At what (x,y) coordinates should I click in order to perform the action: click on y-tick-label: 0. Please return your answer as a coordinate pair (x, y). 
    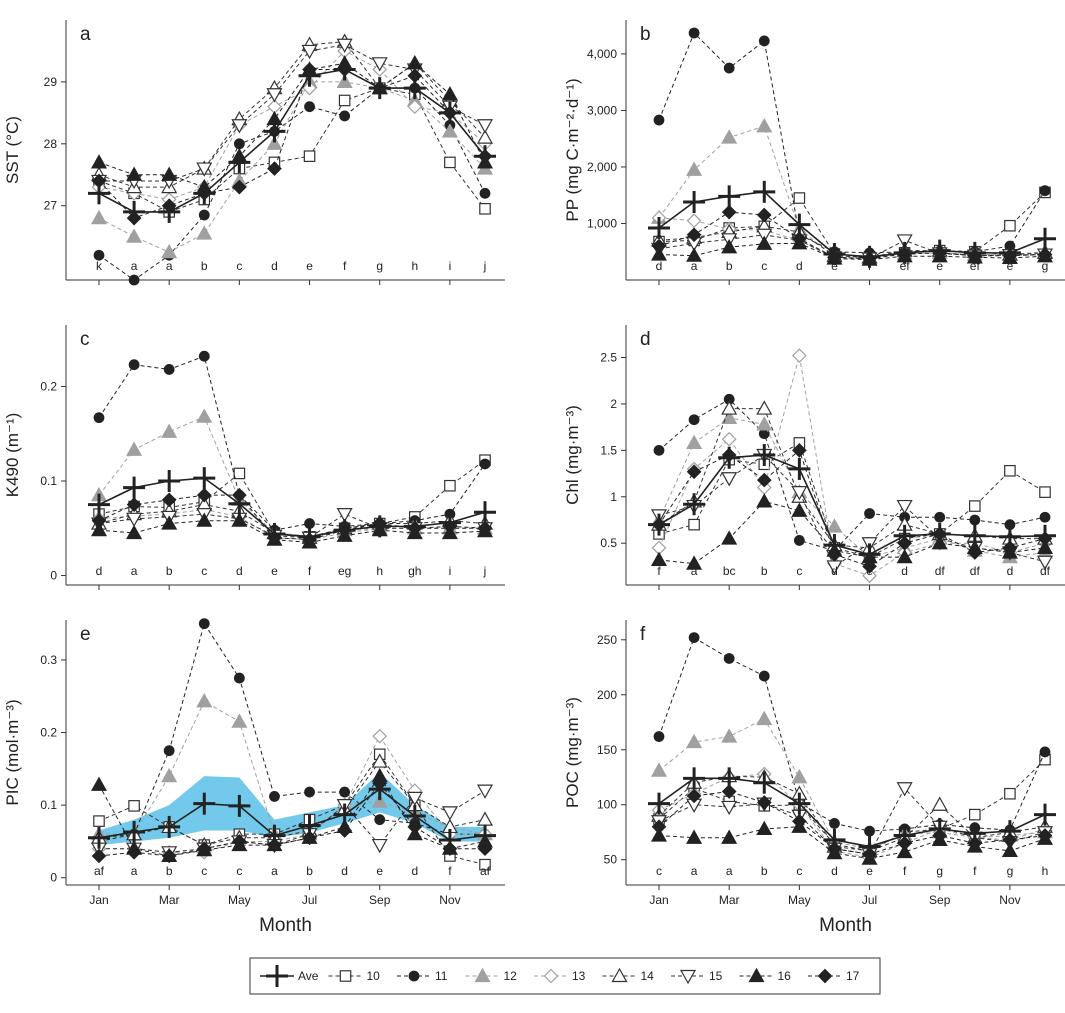
    Looking at the image, I should click on (53, 576).